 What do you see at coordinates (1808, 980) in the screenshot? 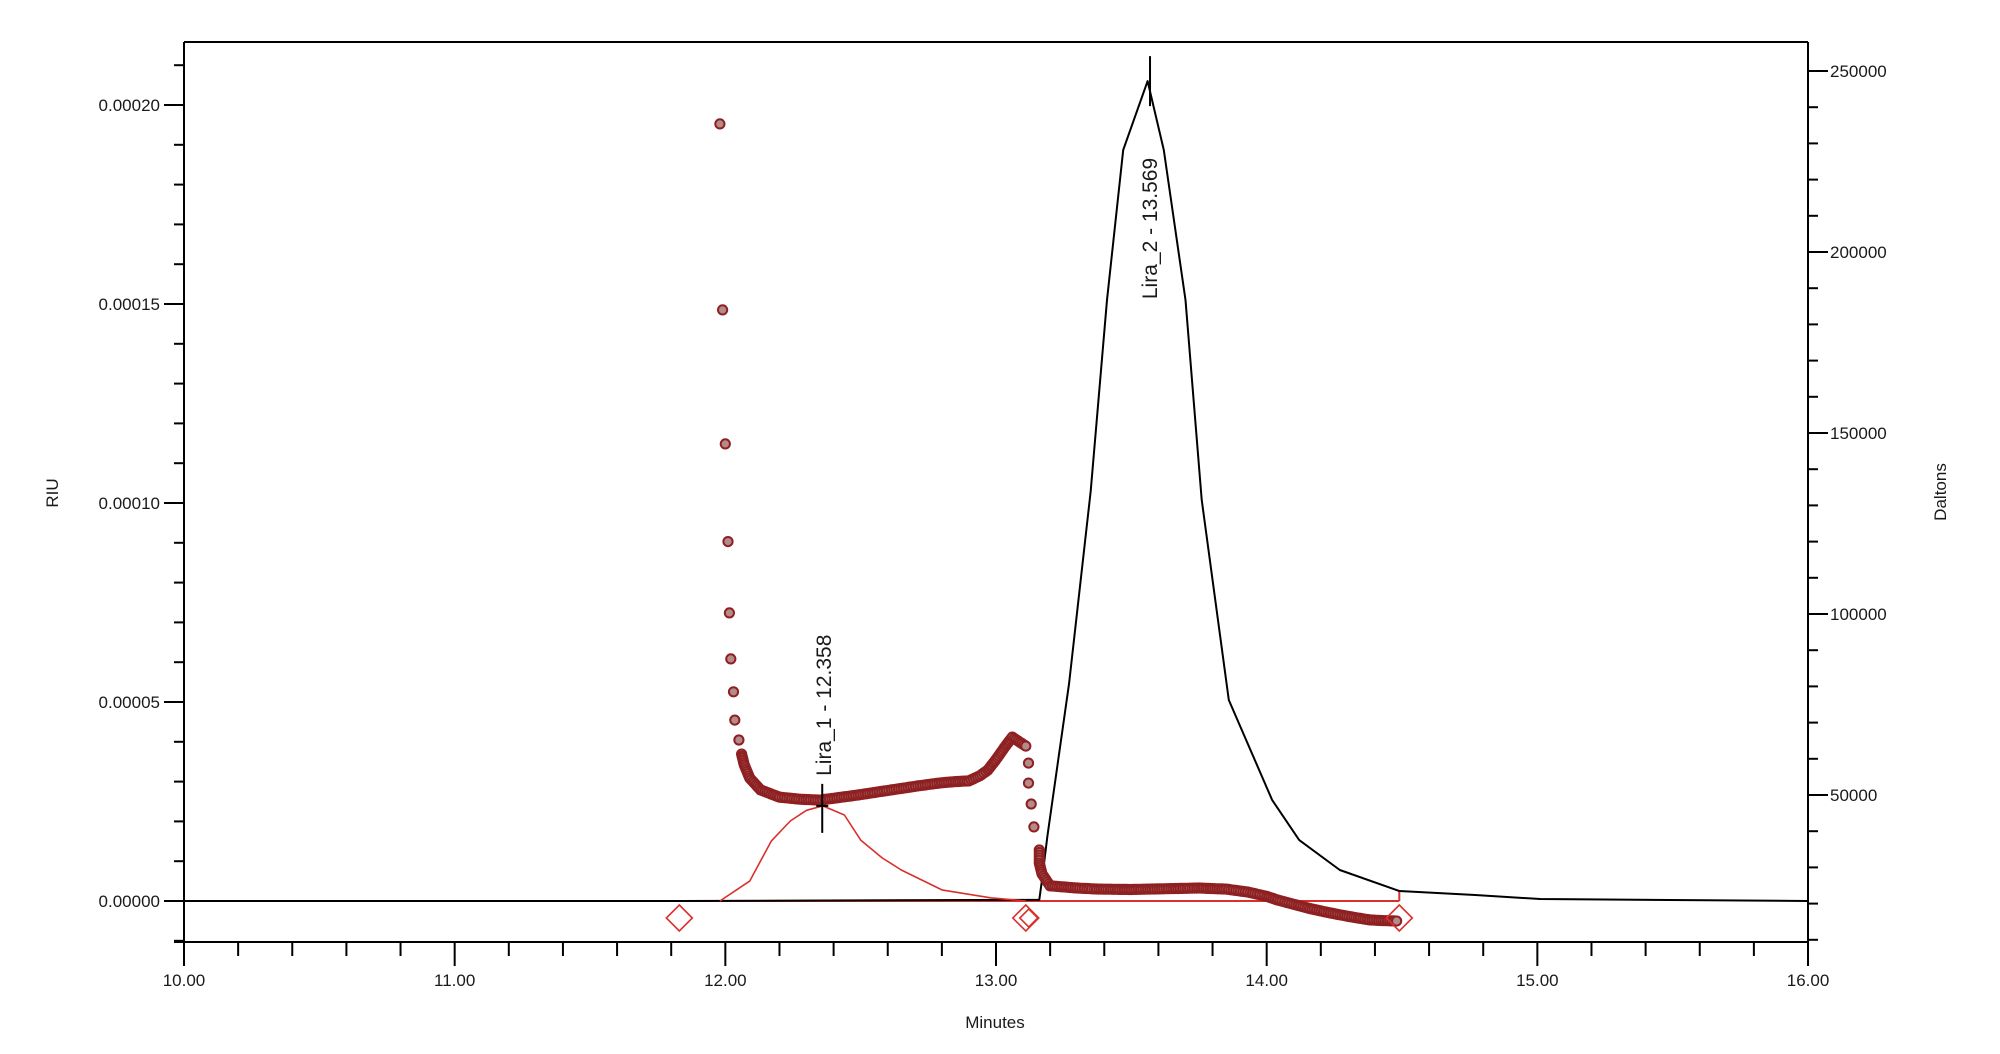
I see `x-tick-label: 16.00` at bounding box center [1808, 980].